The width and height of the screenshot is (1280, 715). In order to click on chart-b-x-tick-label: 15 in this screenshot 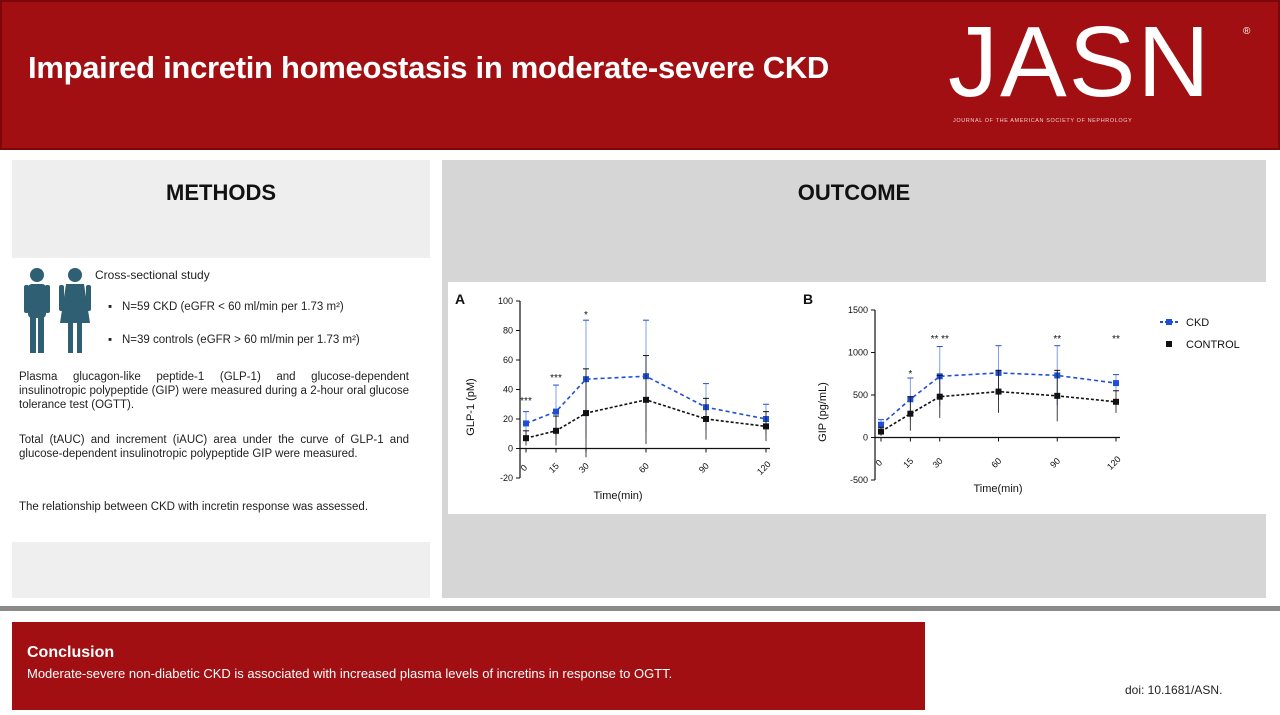, I will do `click(908, 463)`.